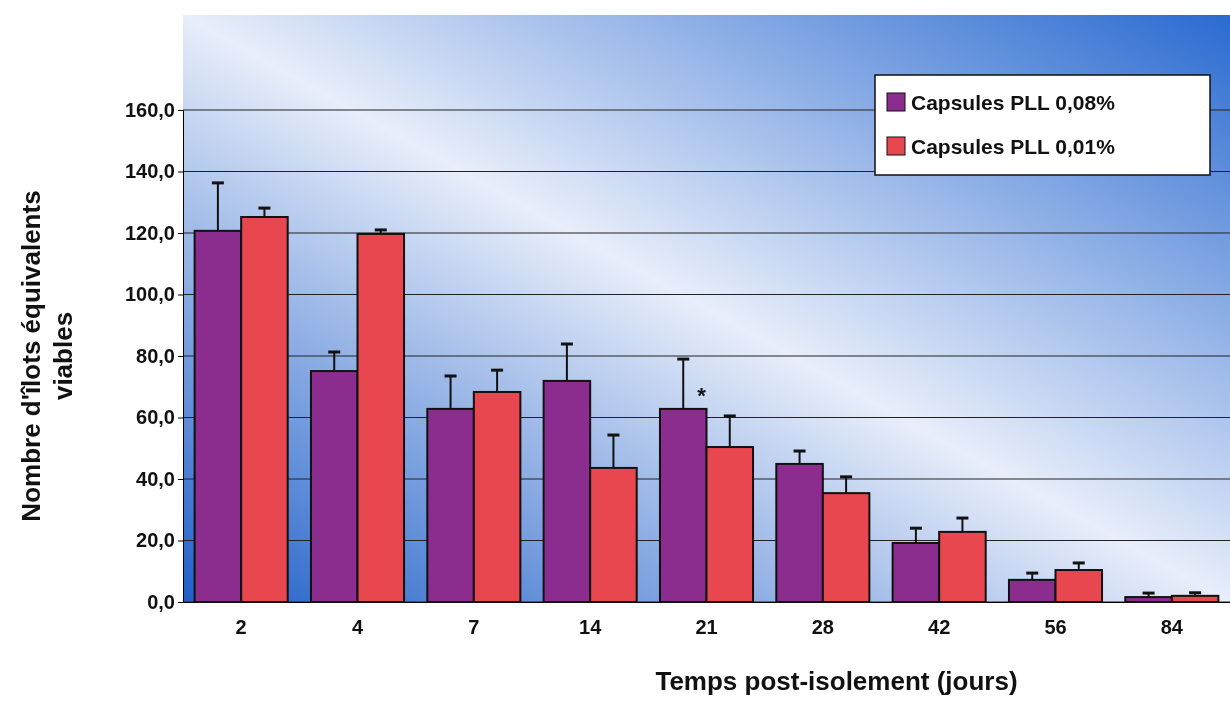 The height and width of the screenshot is (715, 1230). I want to click on y-axis-title: Nombre d'îlots équivalents viables, so click(47, 356).